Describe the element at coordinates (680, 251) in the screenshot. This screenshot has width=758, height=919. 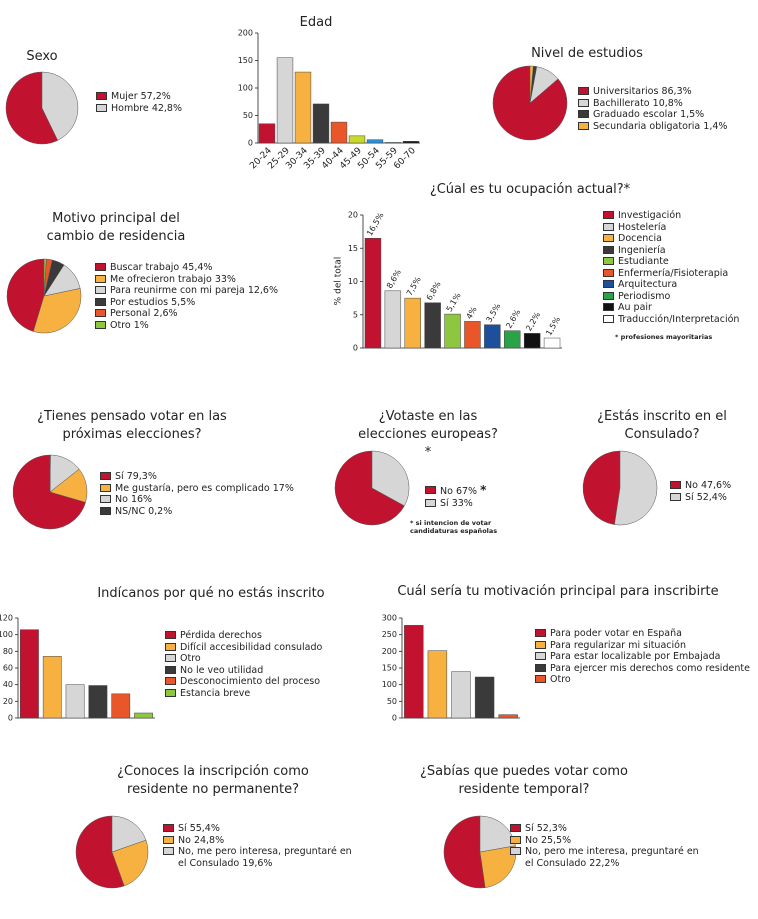
I see `legend-item: Ingeniería` at that location.